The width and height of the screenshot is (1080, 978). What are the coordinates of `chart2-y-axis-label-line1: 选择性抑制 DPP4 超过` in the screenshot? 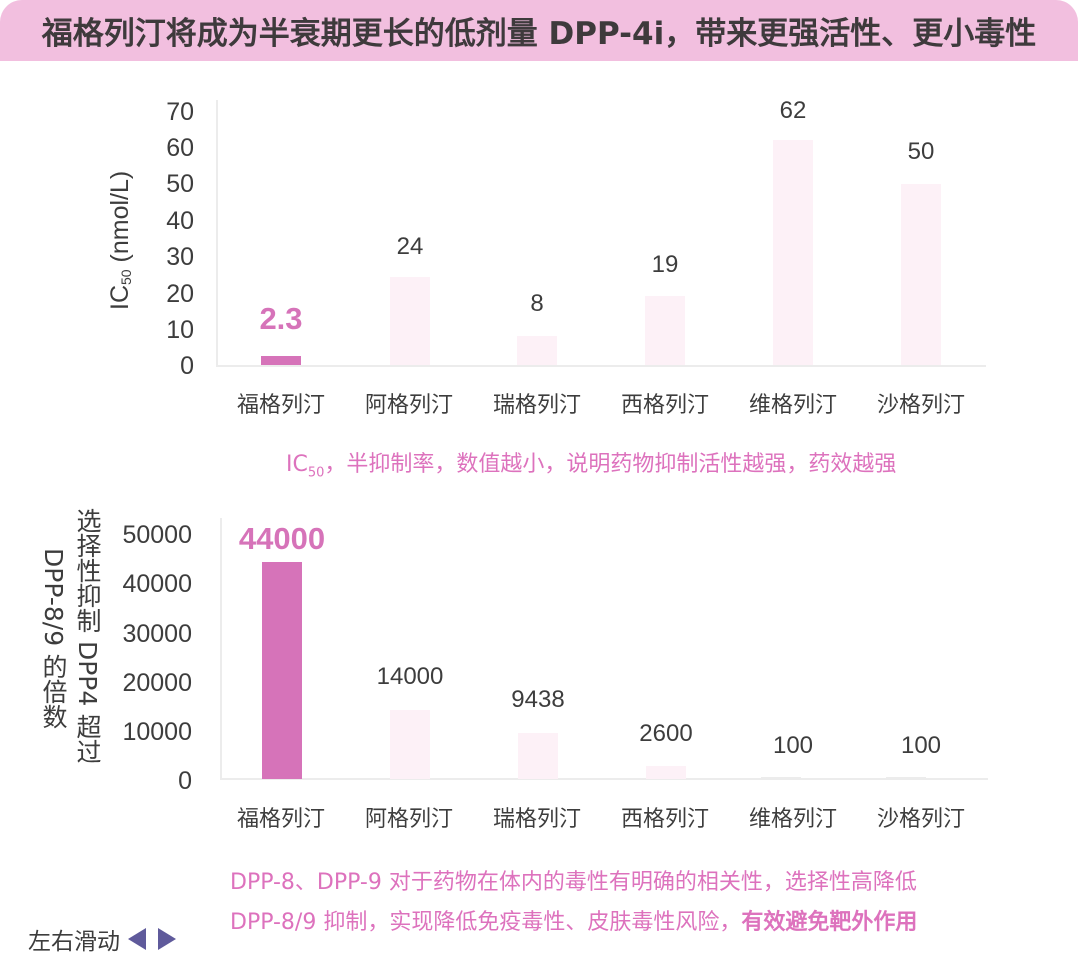 It's located at (87, 636).